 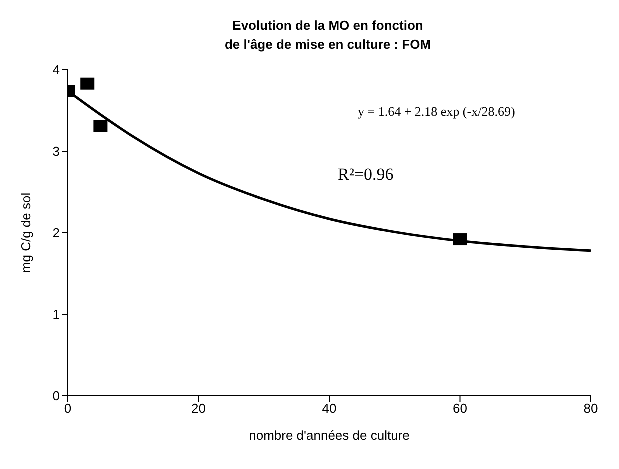 I want to click on y-tick-label: 0, so click(x=56, y=396).